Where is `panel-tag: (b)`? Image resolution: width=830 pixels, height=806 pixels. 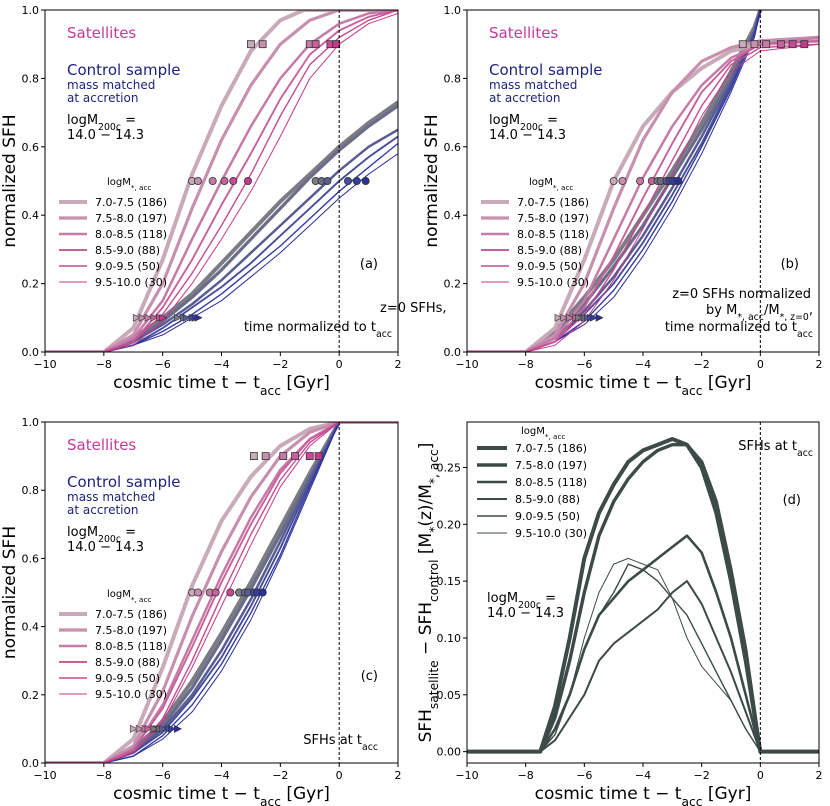
panel-tag: (b) is located at coordinates (790, 264).